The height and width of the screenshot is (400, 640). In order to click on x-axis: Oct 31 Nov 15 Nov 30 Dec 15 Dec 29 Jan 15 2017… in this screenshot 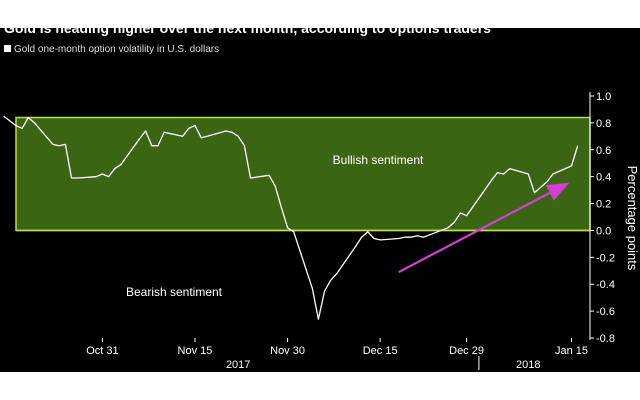, I will do `click(337, 354)`.